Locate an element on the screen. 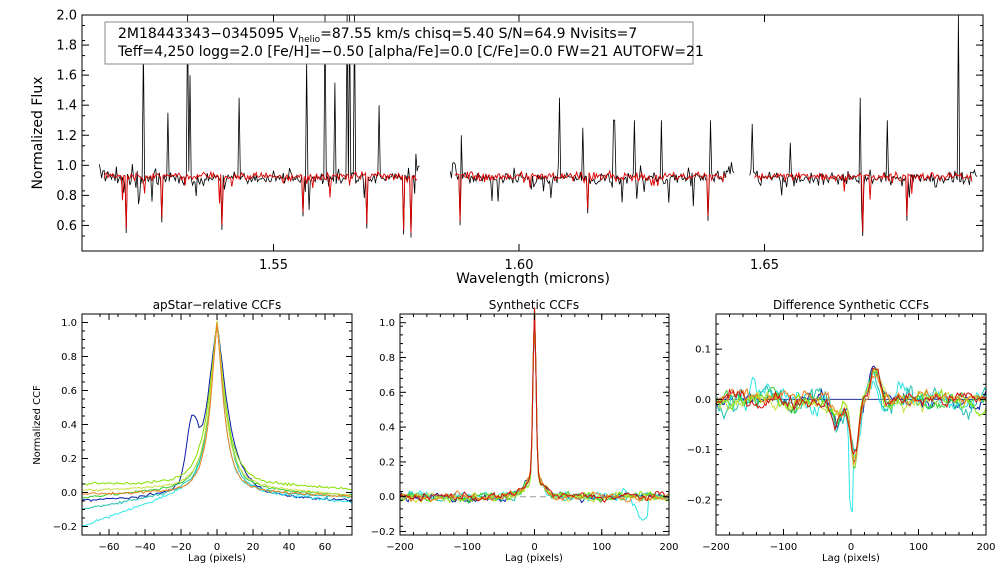 The width and height of the screenshot is (1008, 580). synthetic-ccf-line-blue is located at coordinates (534, 409).